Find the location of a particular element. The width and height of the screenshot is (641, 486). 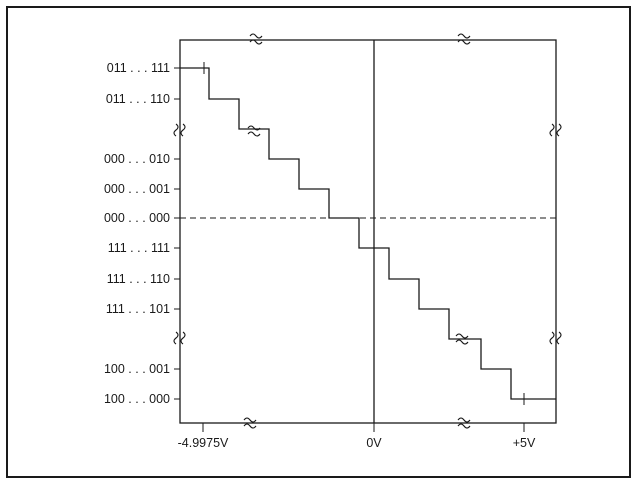

x-axis-ticks is located at coordinates (363, 427).